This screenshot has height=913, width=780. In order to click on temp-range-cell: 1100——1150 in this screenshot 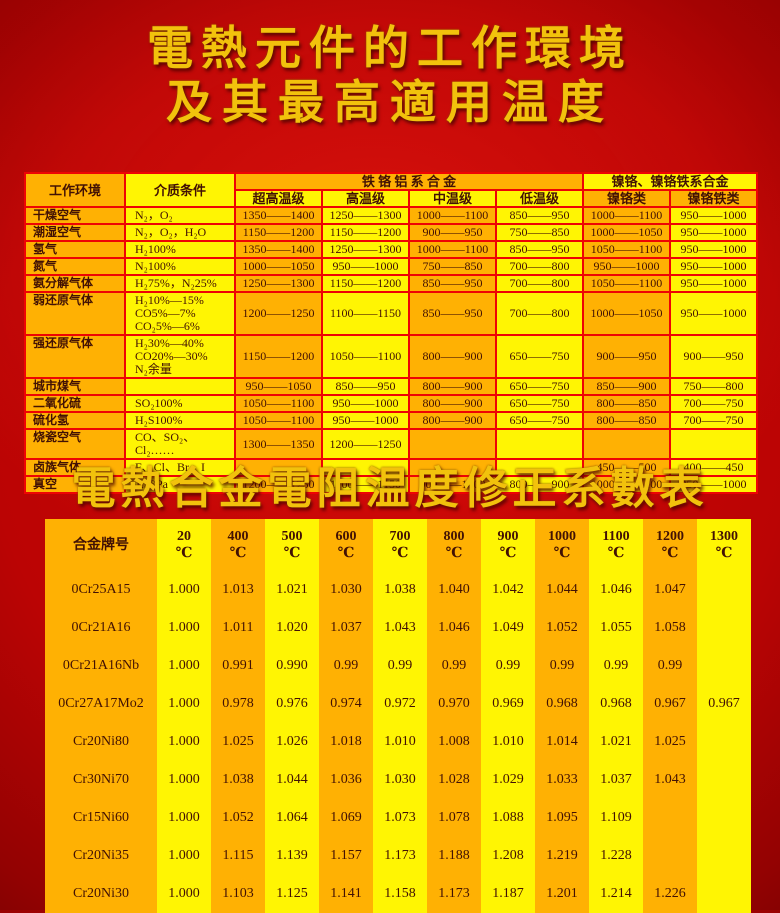, I will do `click(365, 484)`.